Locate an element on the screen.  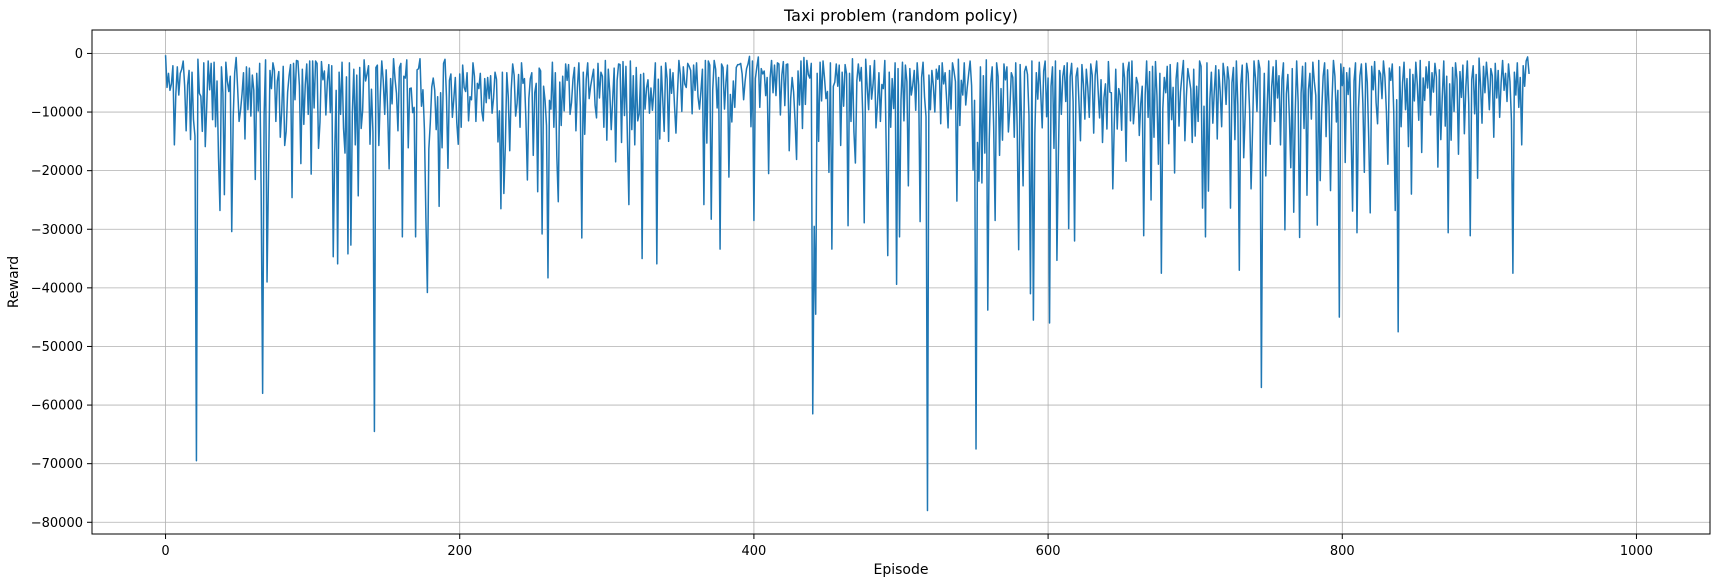
y-tick-label: −10000 is located at coordinates (57, 113).